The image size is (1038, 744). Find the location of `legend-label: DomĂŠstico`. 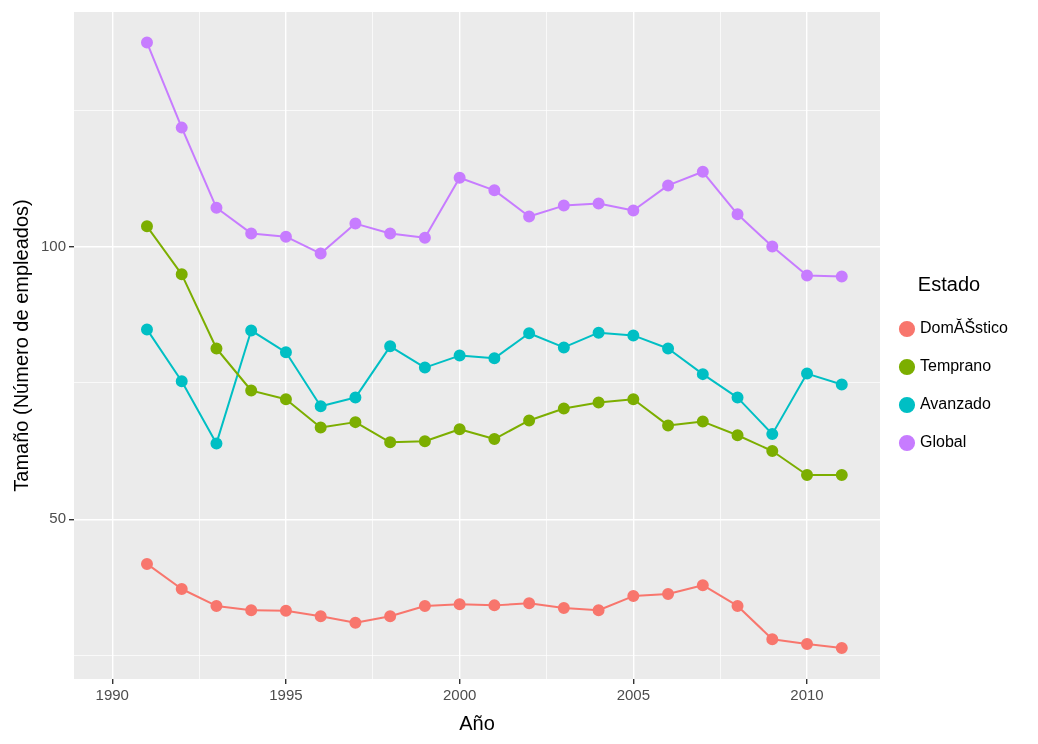

legend-label: DomĂŠstico is located at coordinates (964, 327).